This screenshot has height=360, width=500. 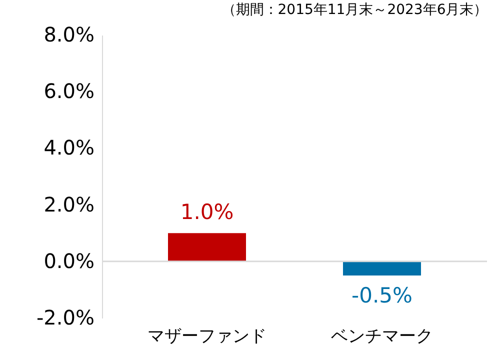 I want to click on text: （期間：2015年11月末～2023年6月末）, so click(x=355, y=10).